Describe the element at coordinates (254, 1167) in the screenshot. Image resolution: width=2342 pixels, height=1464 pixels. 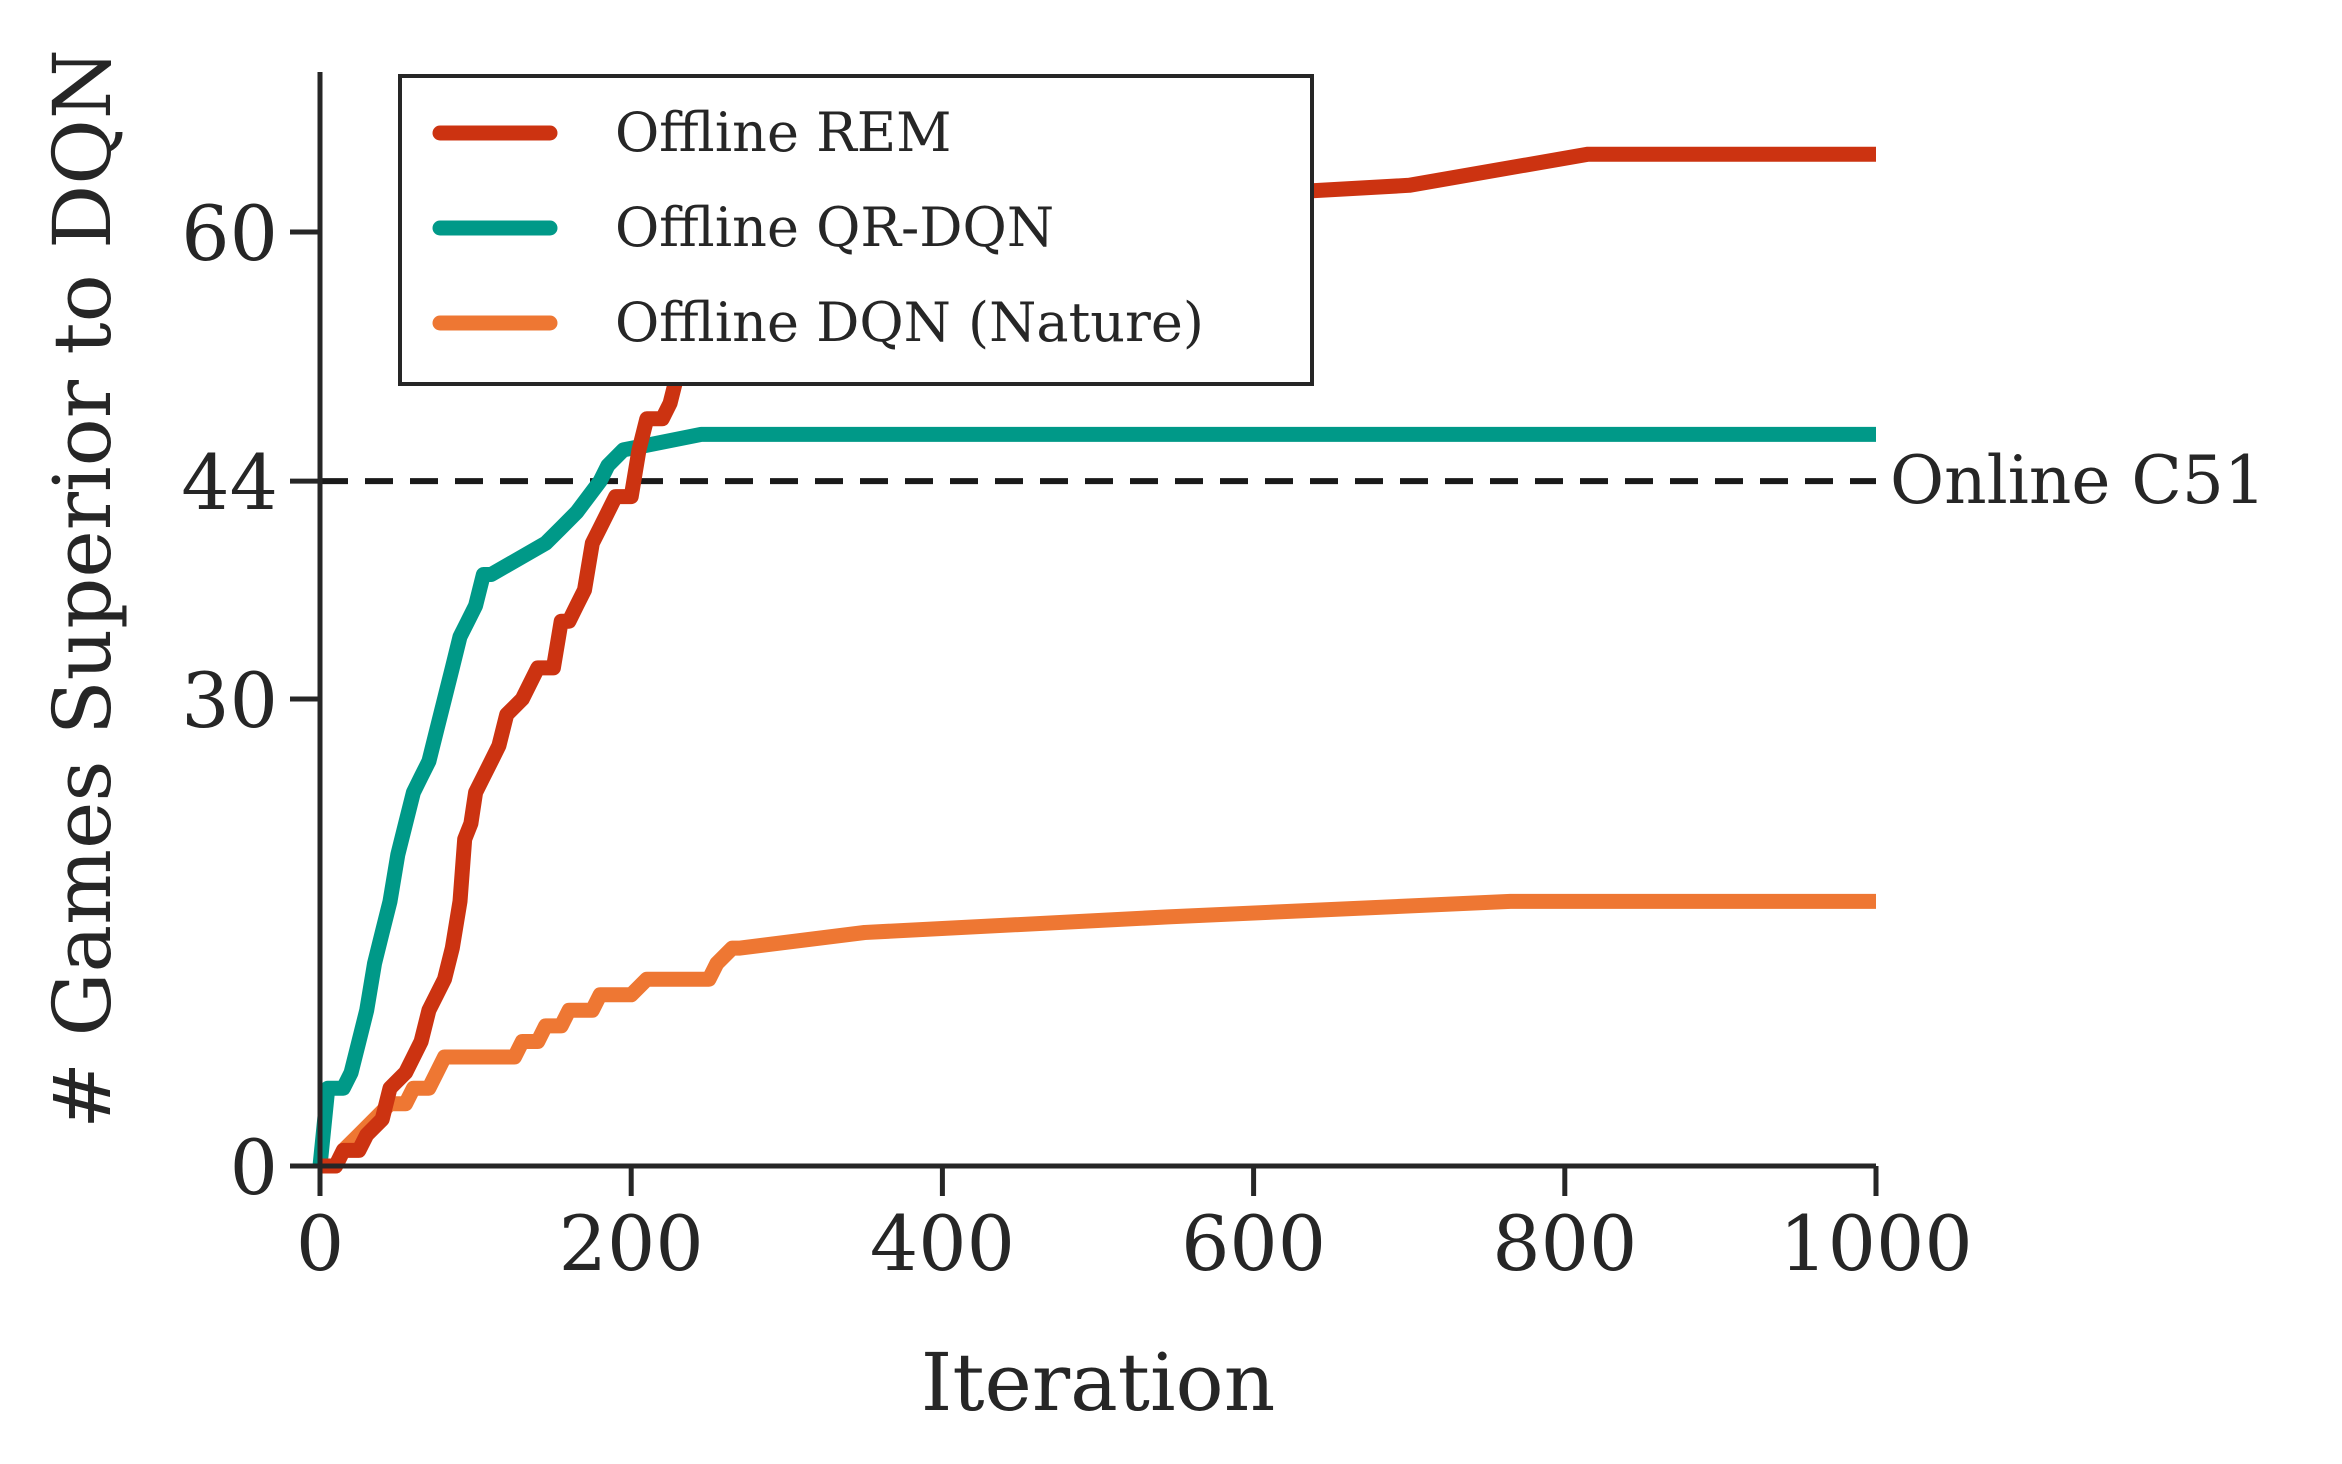
I see `y-tick-label-0: 0` at that location.